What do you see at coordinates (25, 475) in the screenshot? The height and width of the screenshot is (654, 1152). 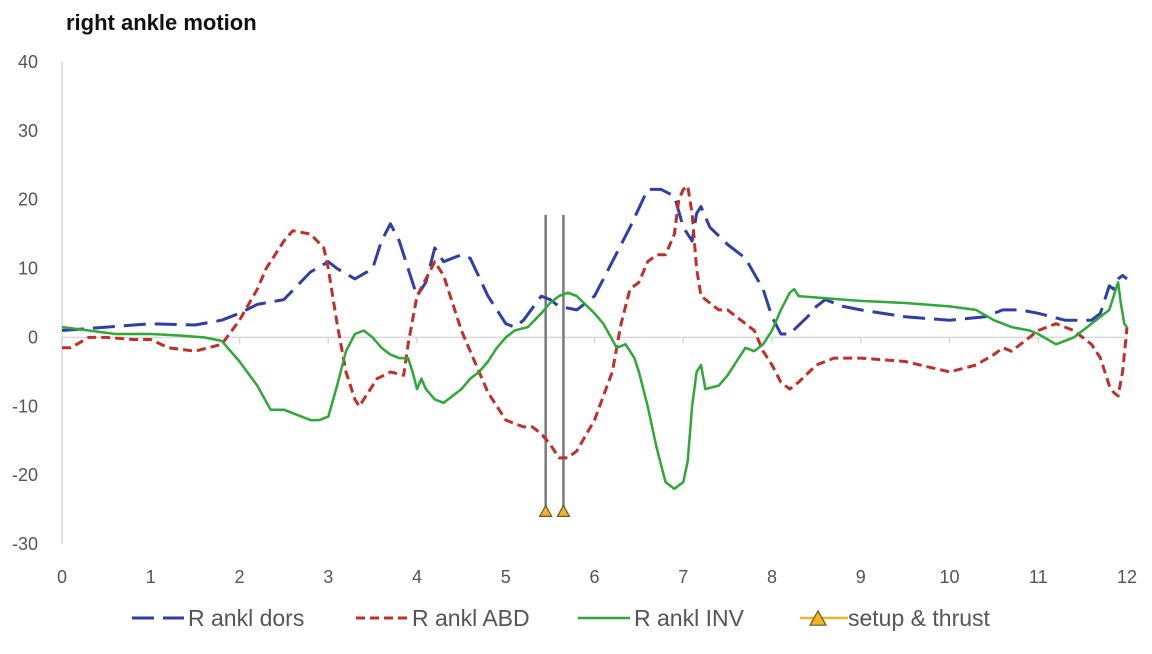 I see `y-tick-label: -20` at bounding box center [25, 475].